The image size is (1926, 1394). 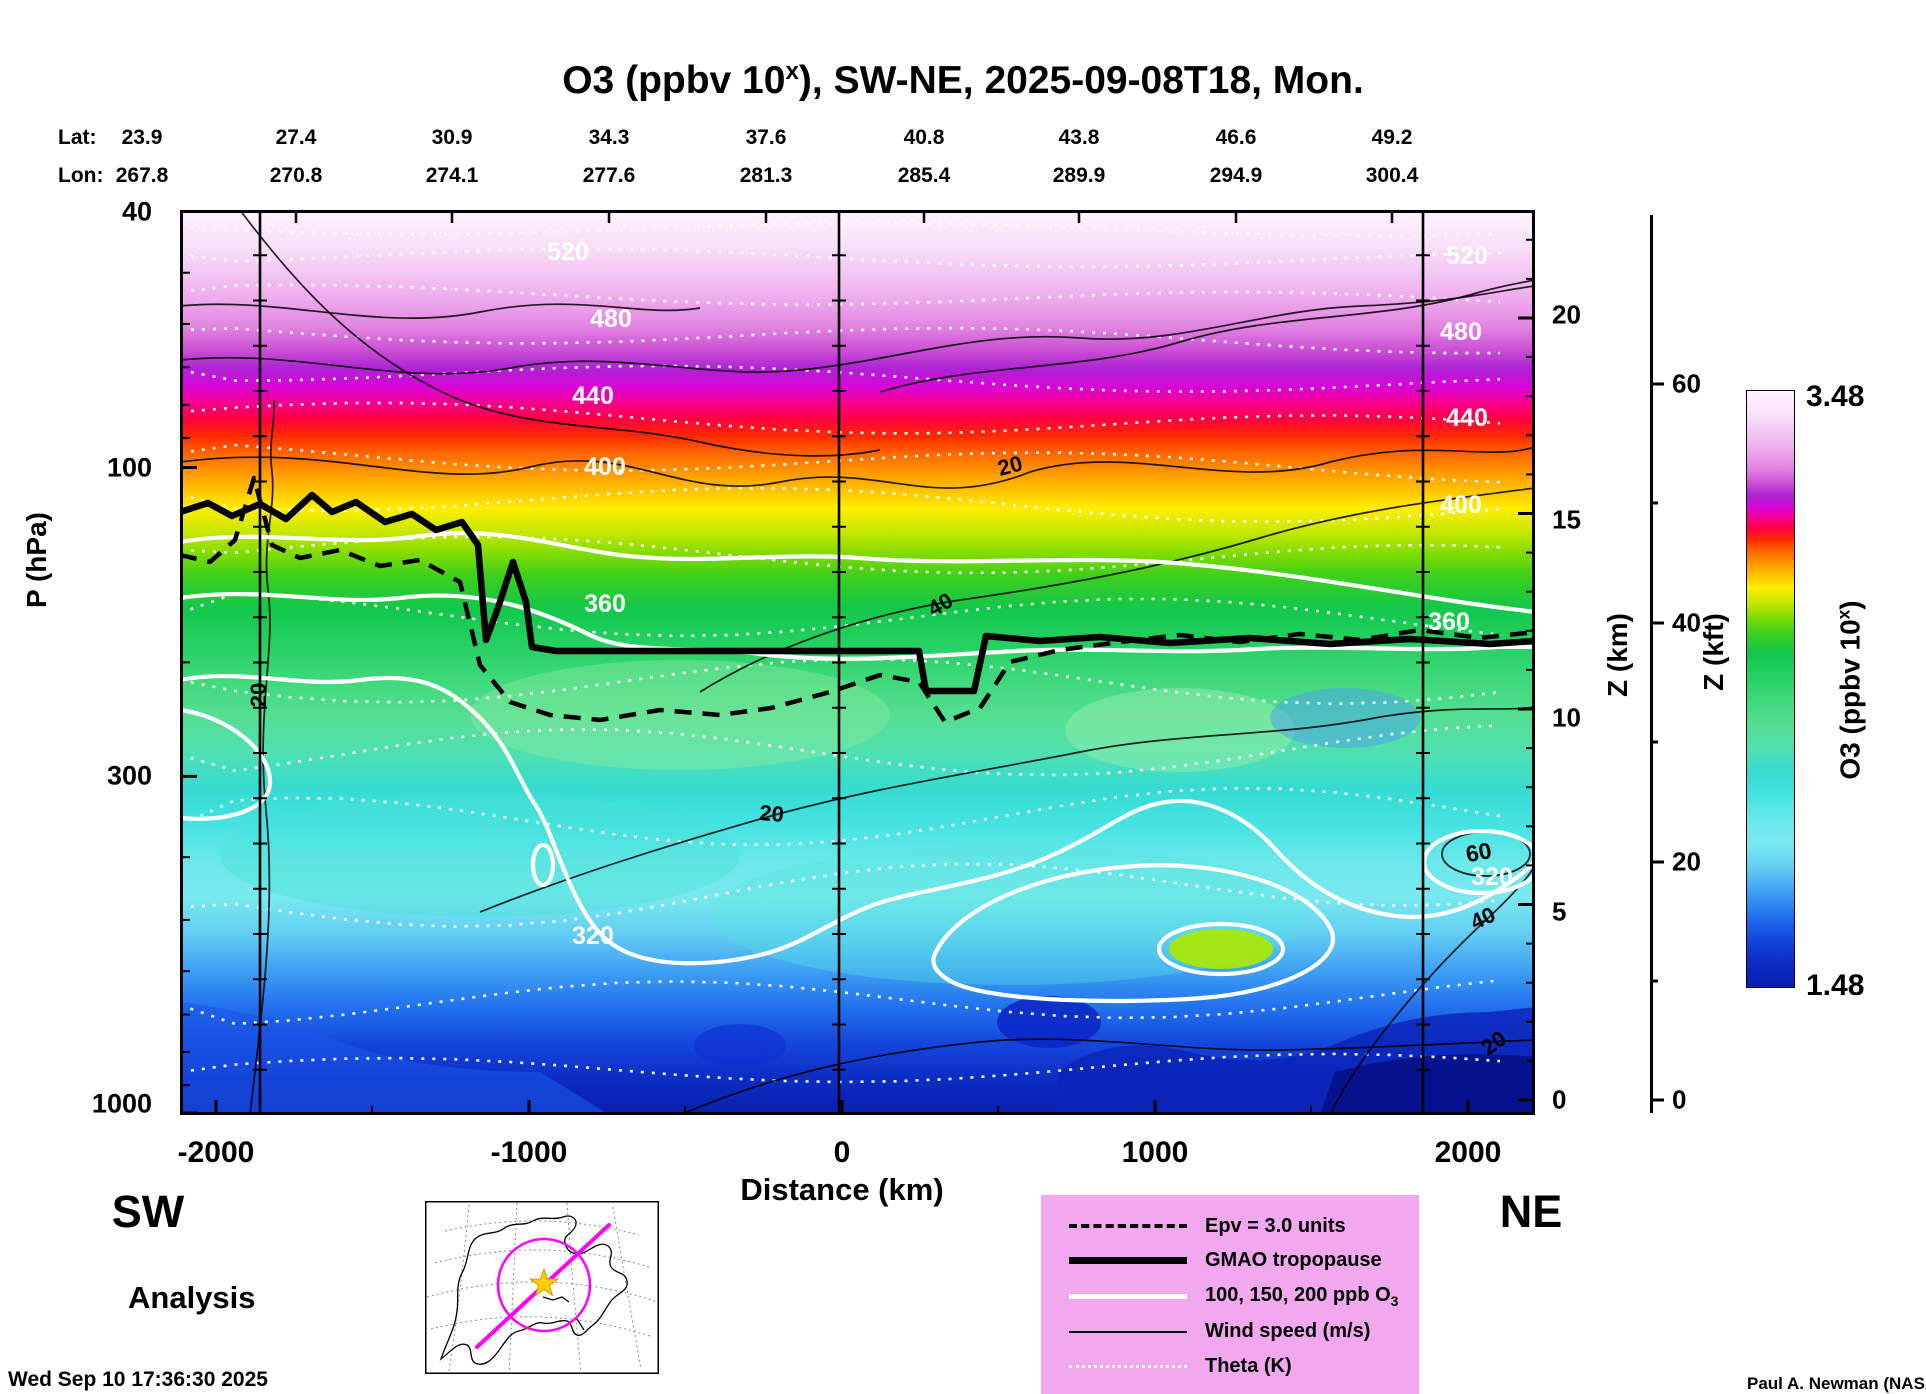 I want to click on o3-line-sample, so click(x=1128, y=1296).